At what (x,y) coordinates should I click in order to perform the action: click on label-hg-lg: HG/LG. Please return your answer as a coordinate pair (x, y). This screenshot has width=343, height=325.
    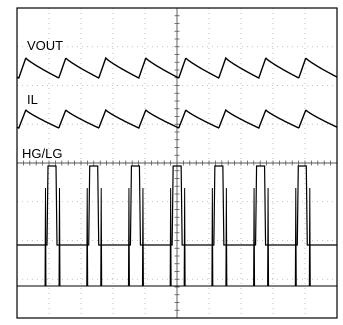
    Looking at the image, I should click on (42, 153).